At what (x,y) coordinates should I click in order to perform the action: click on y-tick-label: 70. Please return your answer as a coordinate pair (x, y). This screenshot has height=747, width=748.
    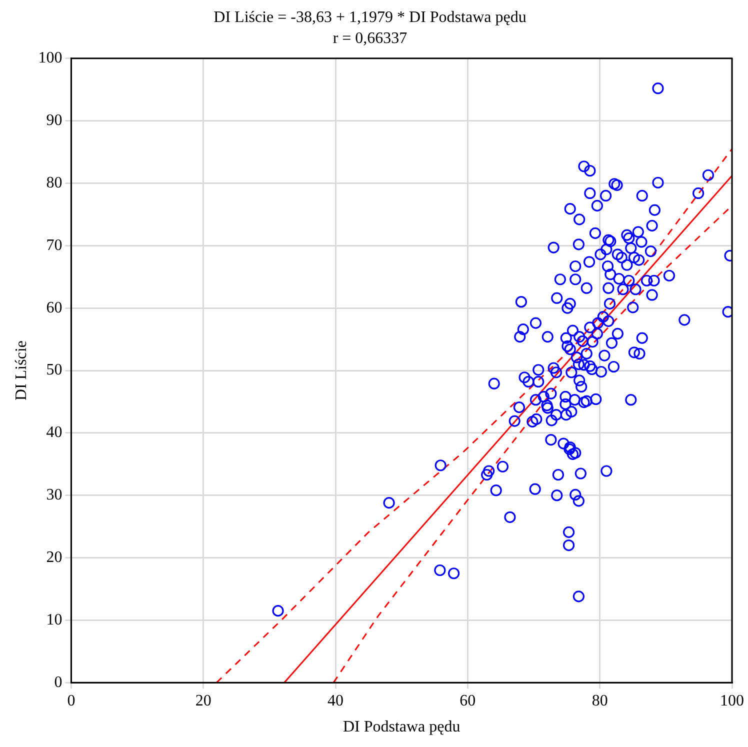
    Looking at the image, I should click on (54, 245).